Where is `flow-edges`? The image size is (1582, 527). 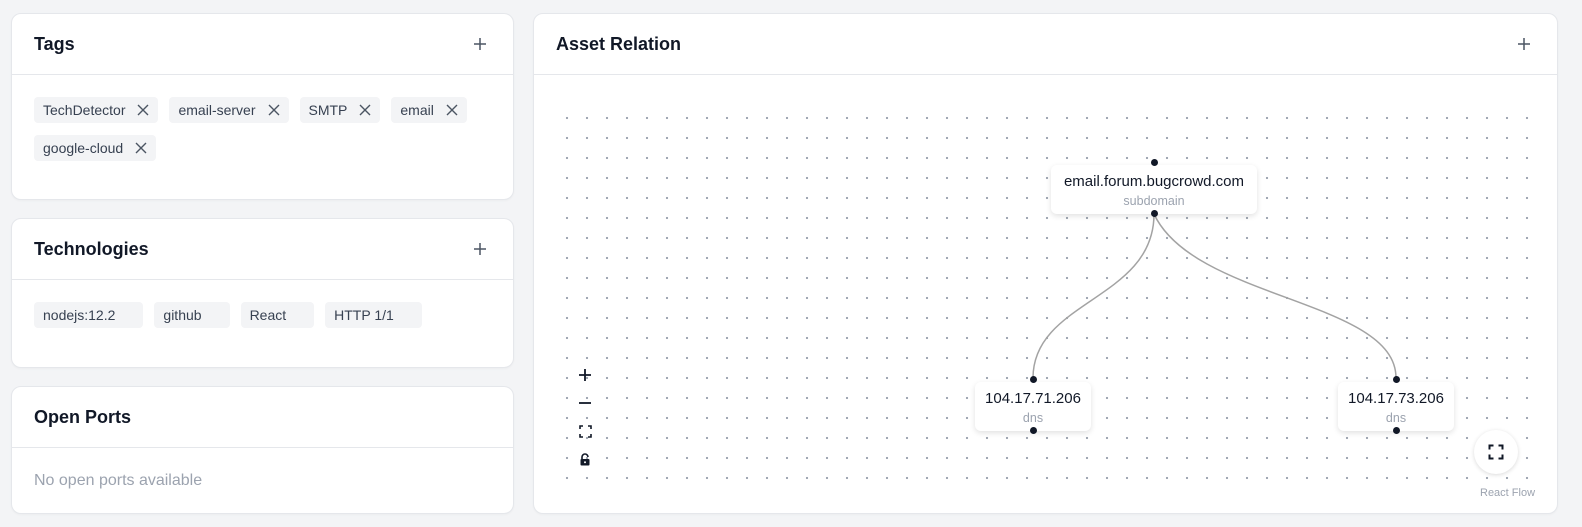 flow-edges is located at coordinates (1214, 296).